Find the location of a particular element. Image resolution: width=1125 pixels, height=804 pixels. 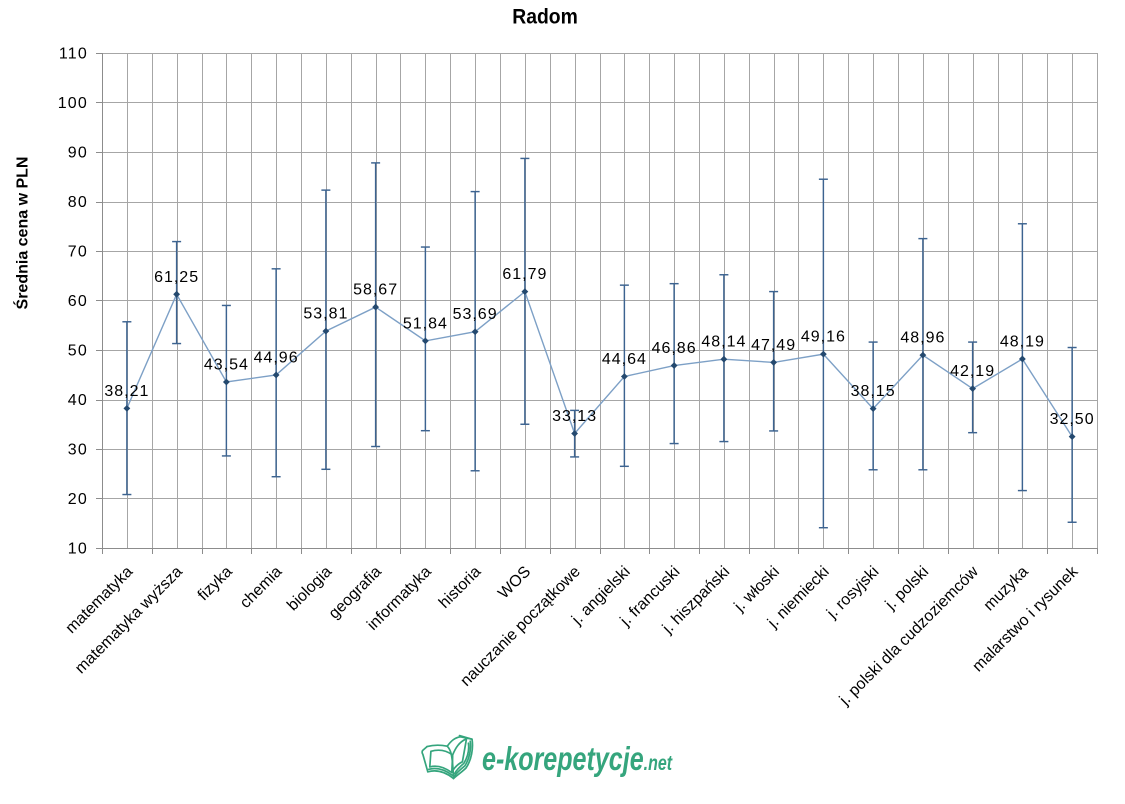

svg-text: 38,21 is located at coordinates (126, 391).